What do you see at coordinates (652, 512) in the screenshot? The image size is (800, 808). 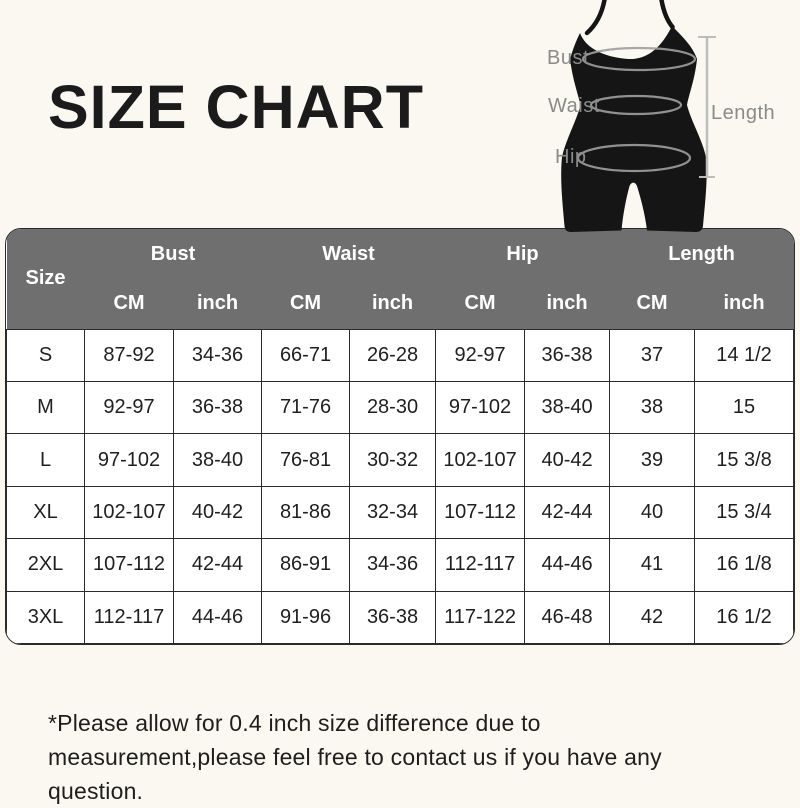 I see `measurement-cell: 40` at bounding box center [652, 512].